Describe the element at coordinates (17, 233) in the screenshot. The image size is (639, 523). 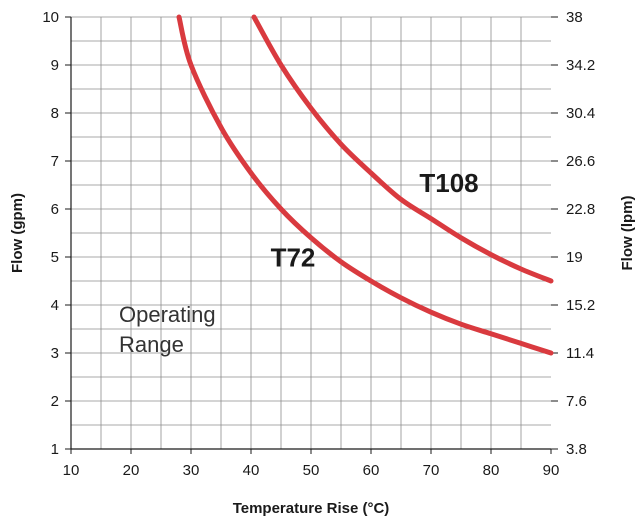
I see `y-axis-title-left: Flow (gpm)` at that location.